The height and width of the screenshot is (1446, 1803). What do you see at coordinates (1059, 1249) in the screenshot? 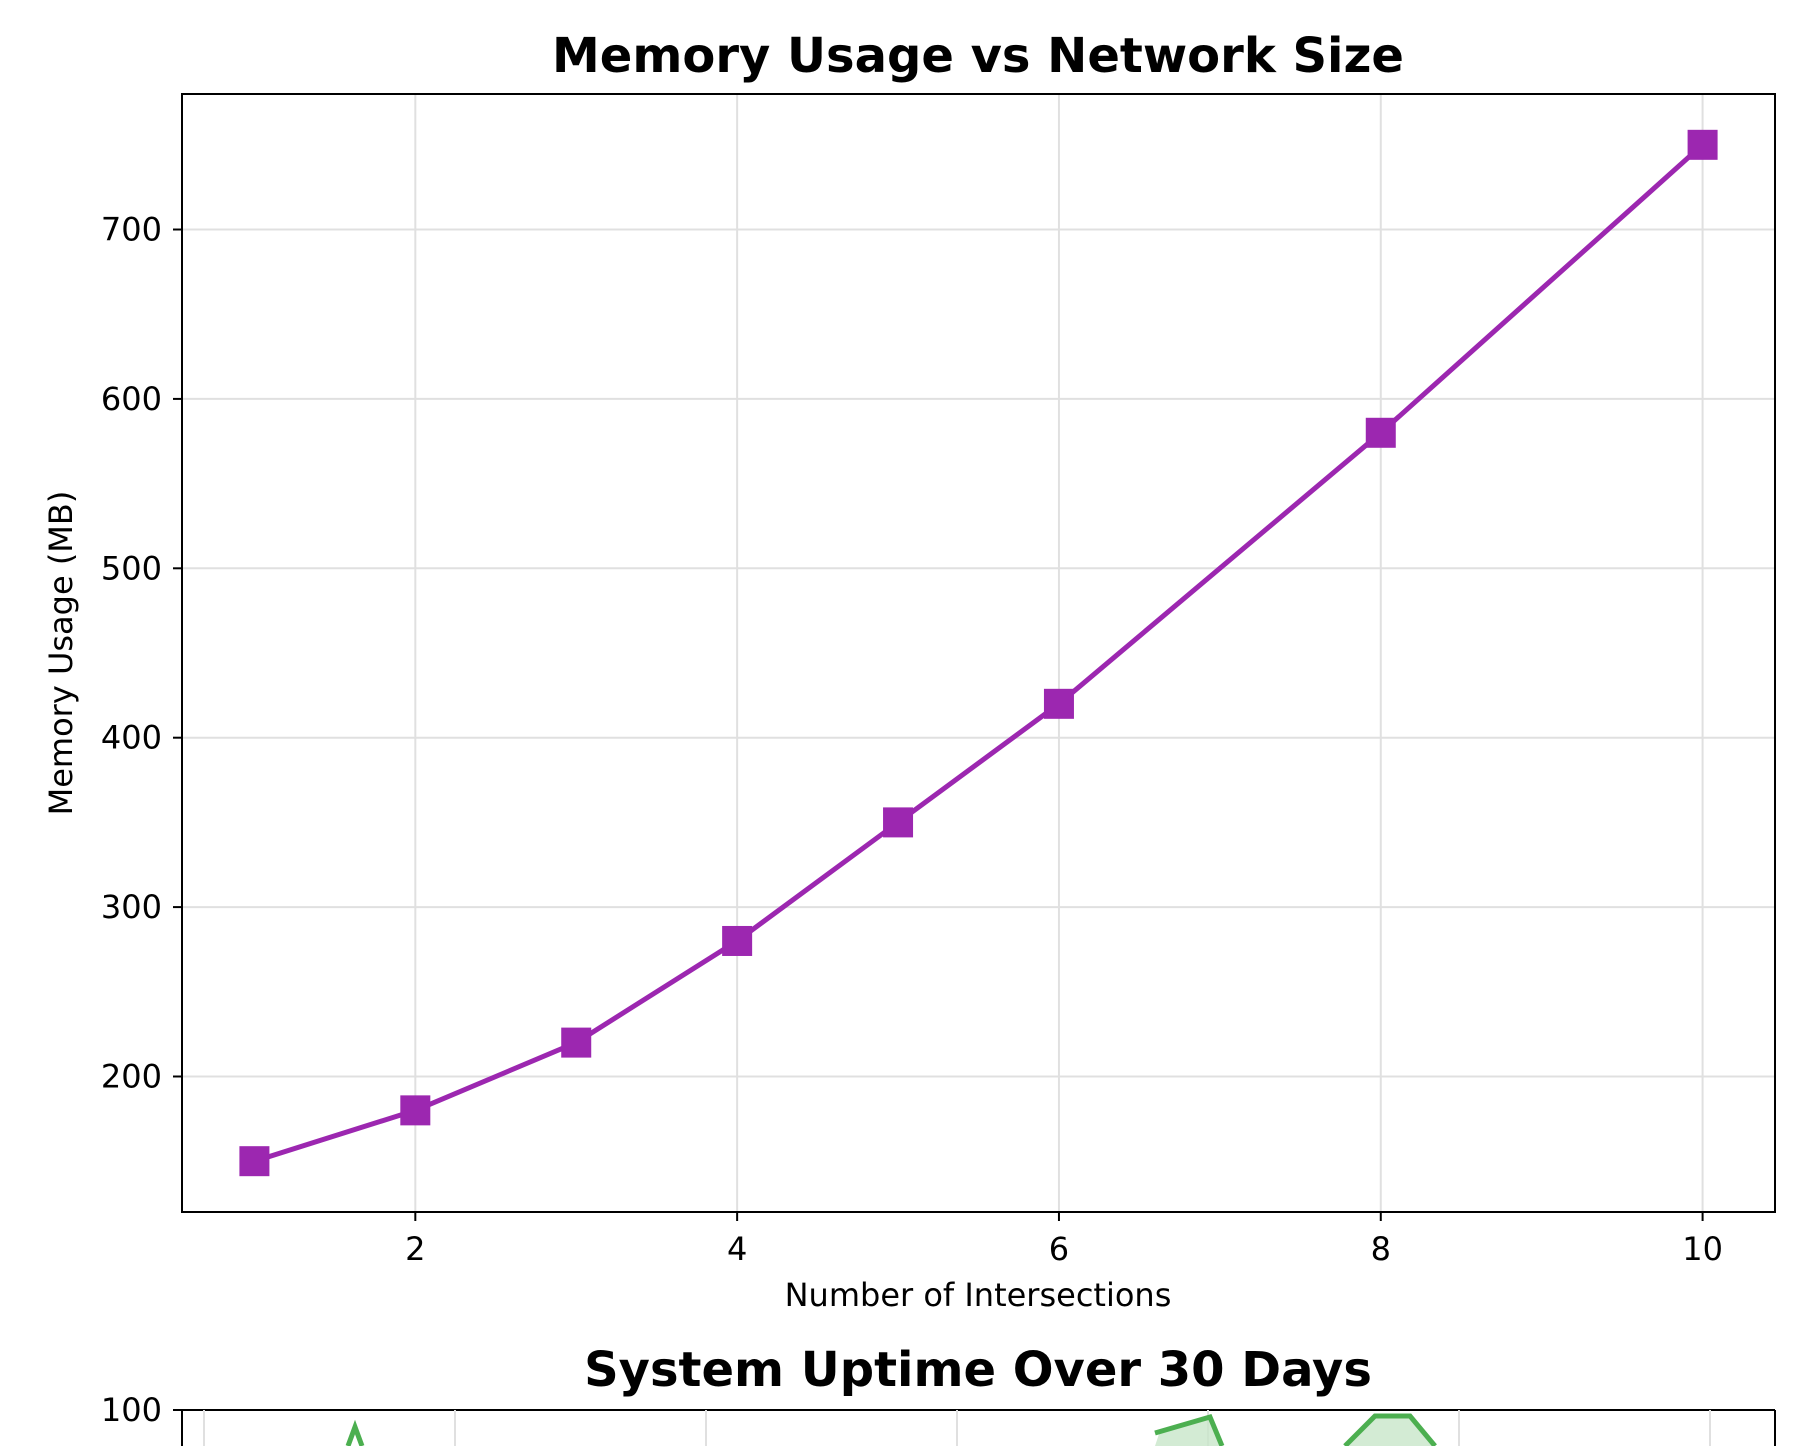
I see `x-tick-label: 6` at bounding box center [1059, 1249].